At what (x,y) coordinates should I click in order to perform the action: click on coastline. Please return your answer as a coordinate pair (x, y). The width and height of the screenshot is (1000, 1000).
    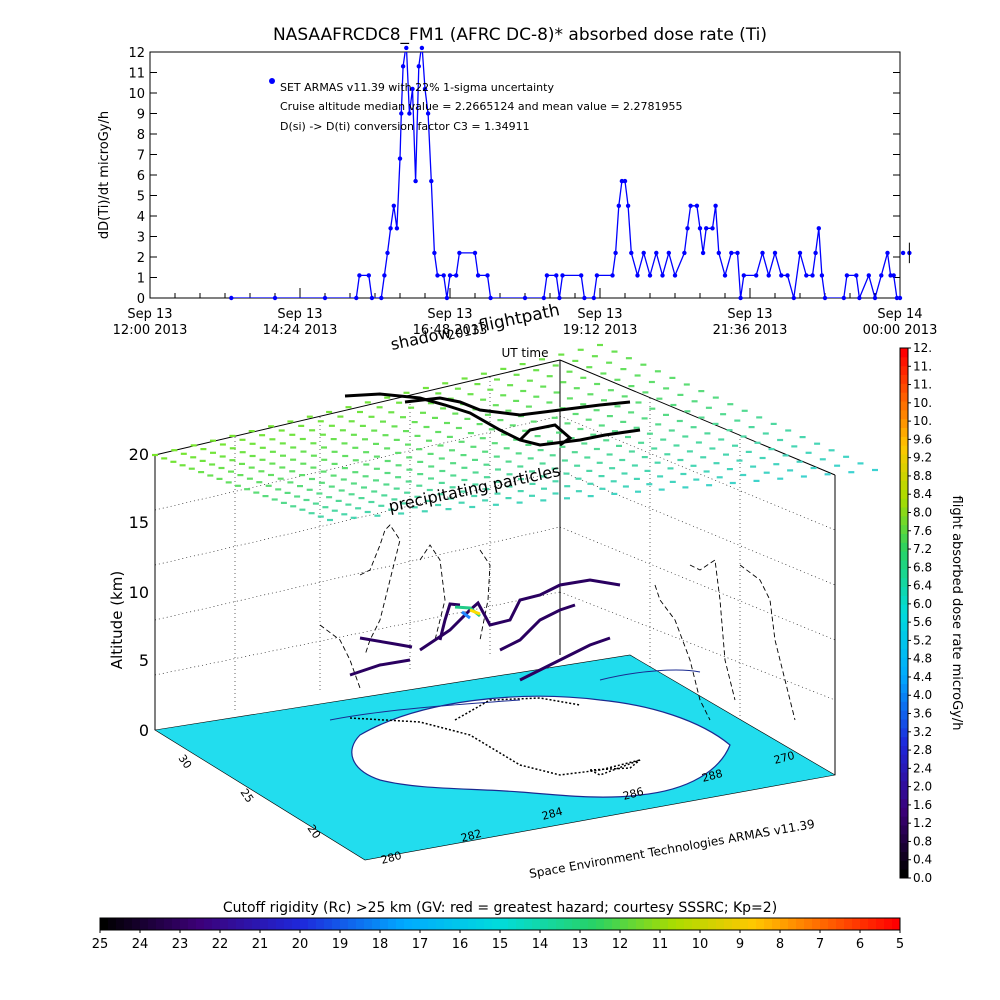
    Looking at the image, I should click on (515, 695).